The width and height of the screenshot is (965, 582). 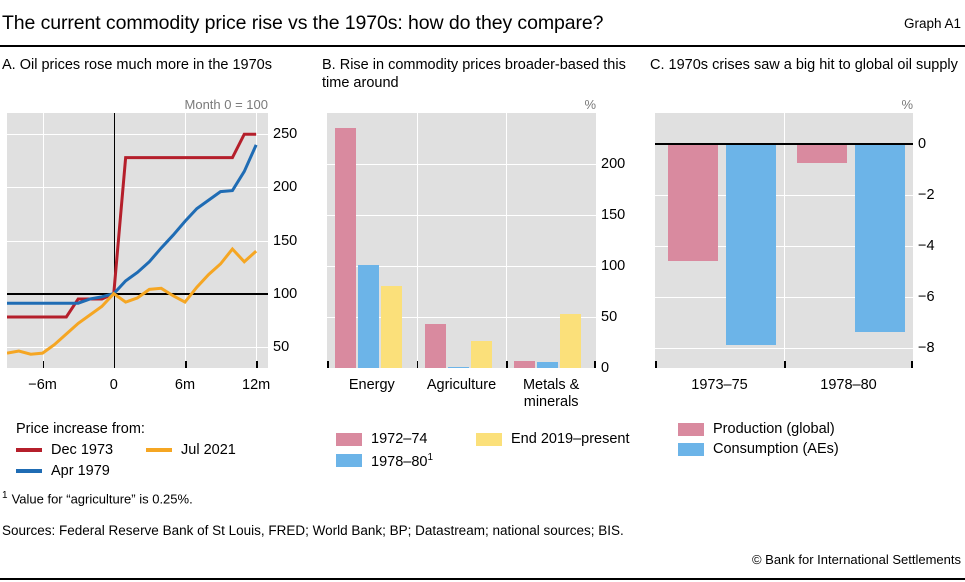 What do you see at coordinates (226, 104) in the screenshot?
I see `panel-a-unit: Month 0 = 100` at bounding box center [226, 104].